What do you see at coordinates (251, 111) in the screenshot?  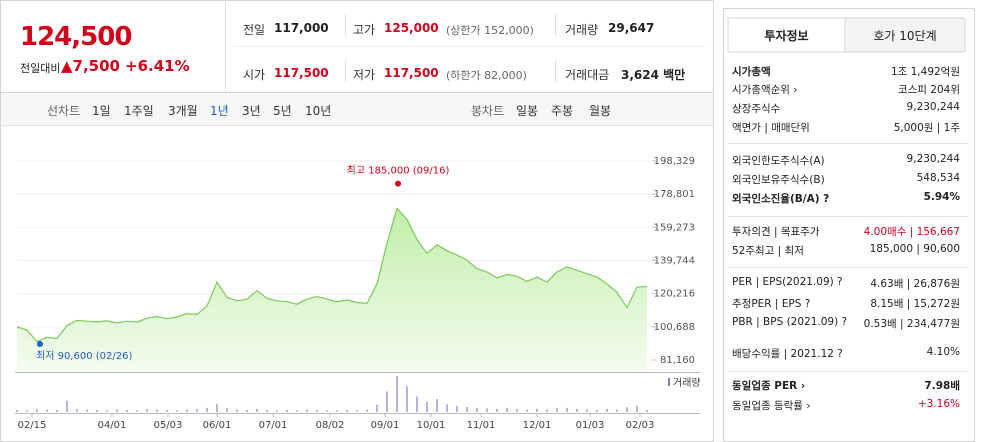 I see `period-tab: 3년` at bounding box center [251, 111].